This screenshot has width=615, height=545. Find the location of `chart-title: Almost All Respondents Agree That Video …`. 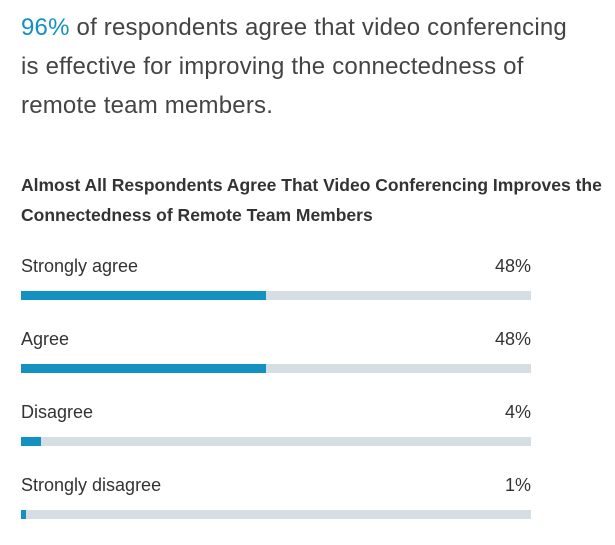

chart-title: Almost All Respondents Agree That Video … is located at coordinates (311, 200).